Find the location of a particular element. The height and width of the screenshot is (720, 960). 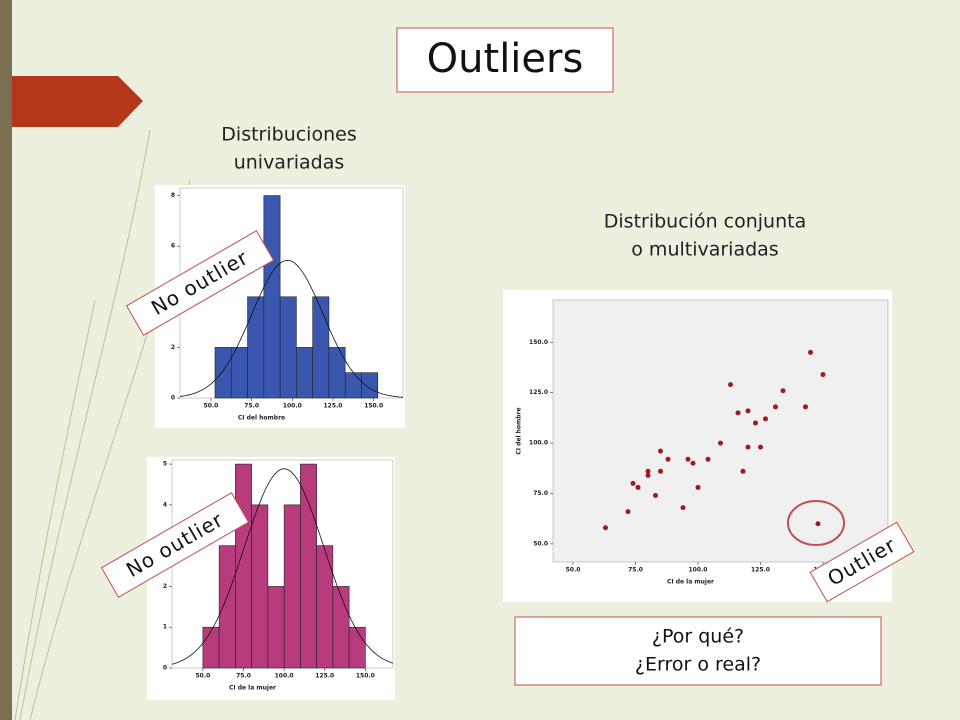

y-tick-label: 75.0 is located at coordinates (540, 493).